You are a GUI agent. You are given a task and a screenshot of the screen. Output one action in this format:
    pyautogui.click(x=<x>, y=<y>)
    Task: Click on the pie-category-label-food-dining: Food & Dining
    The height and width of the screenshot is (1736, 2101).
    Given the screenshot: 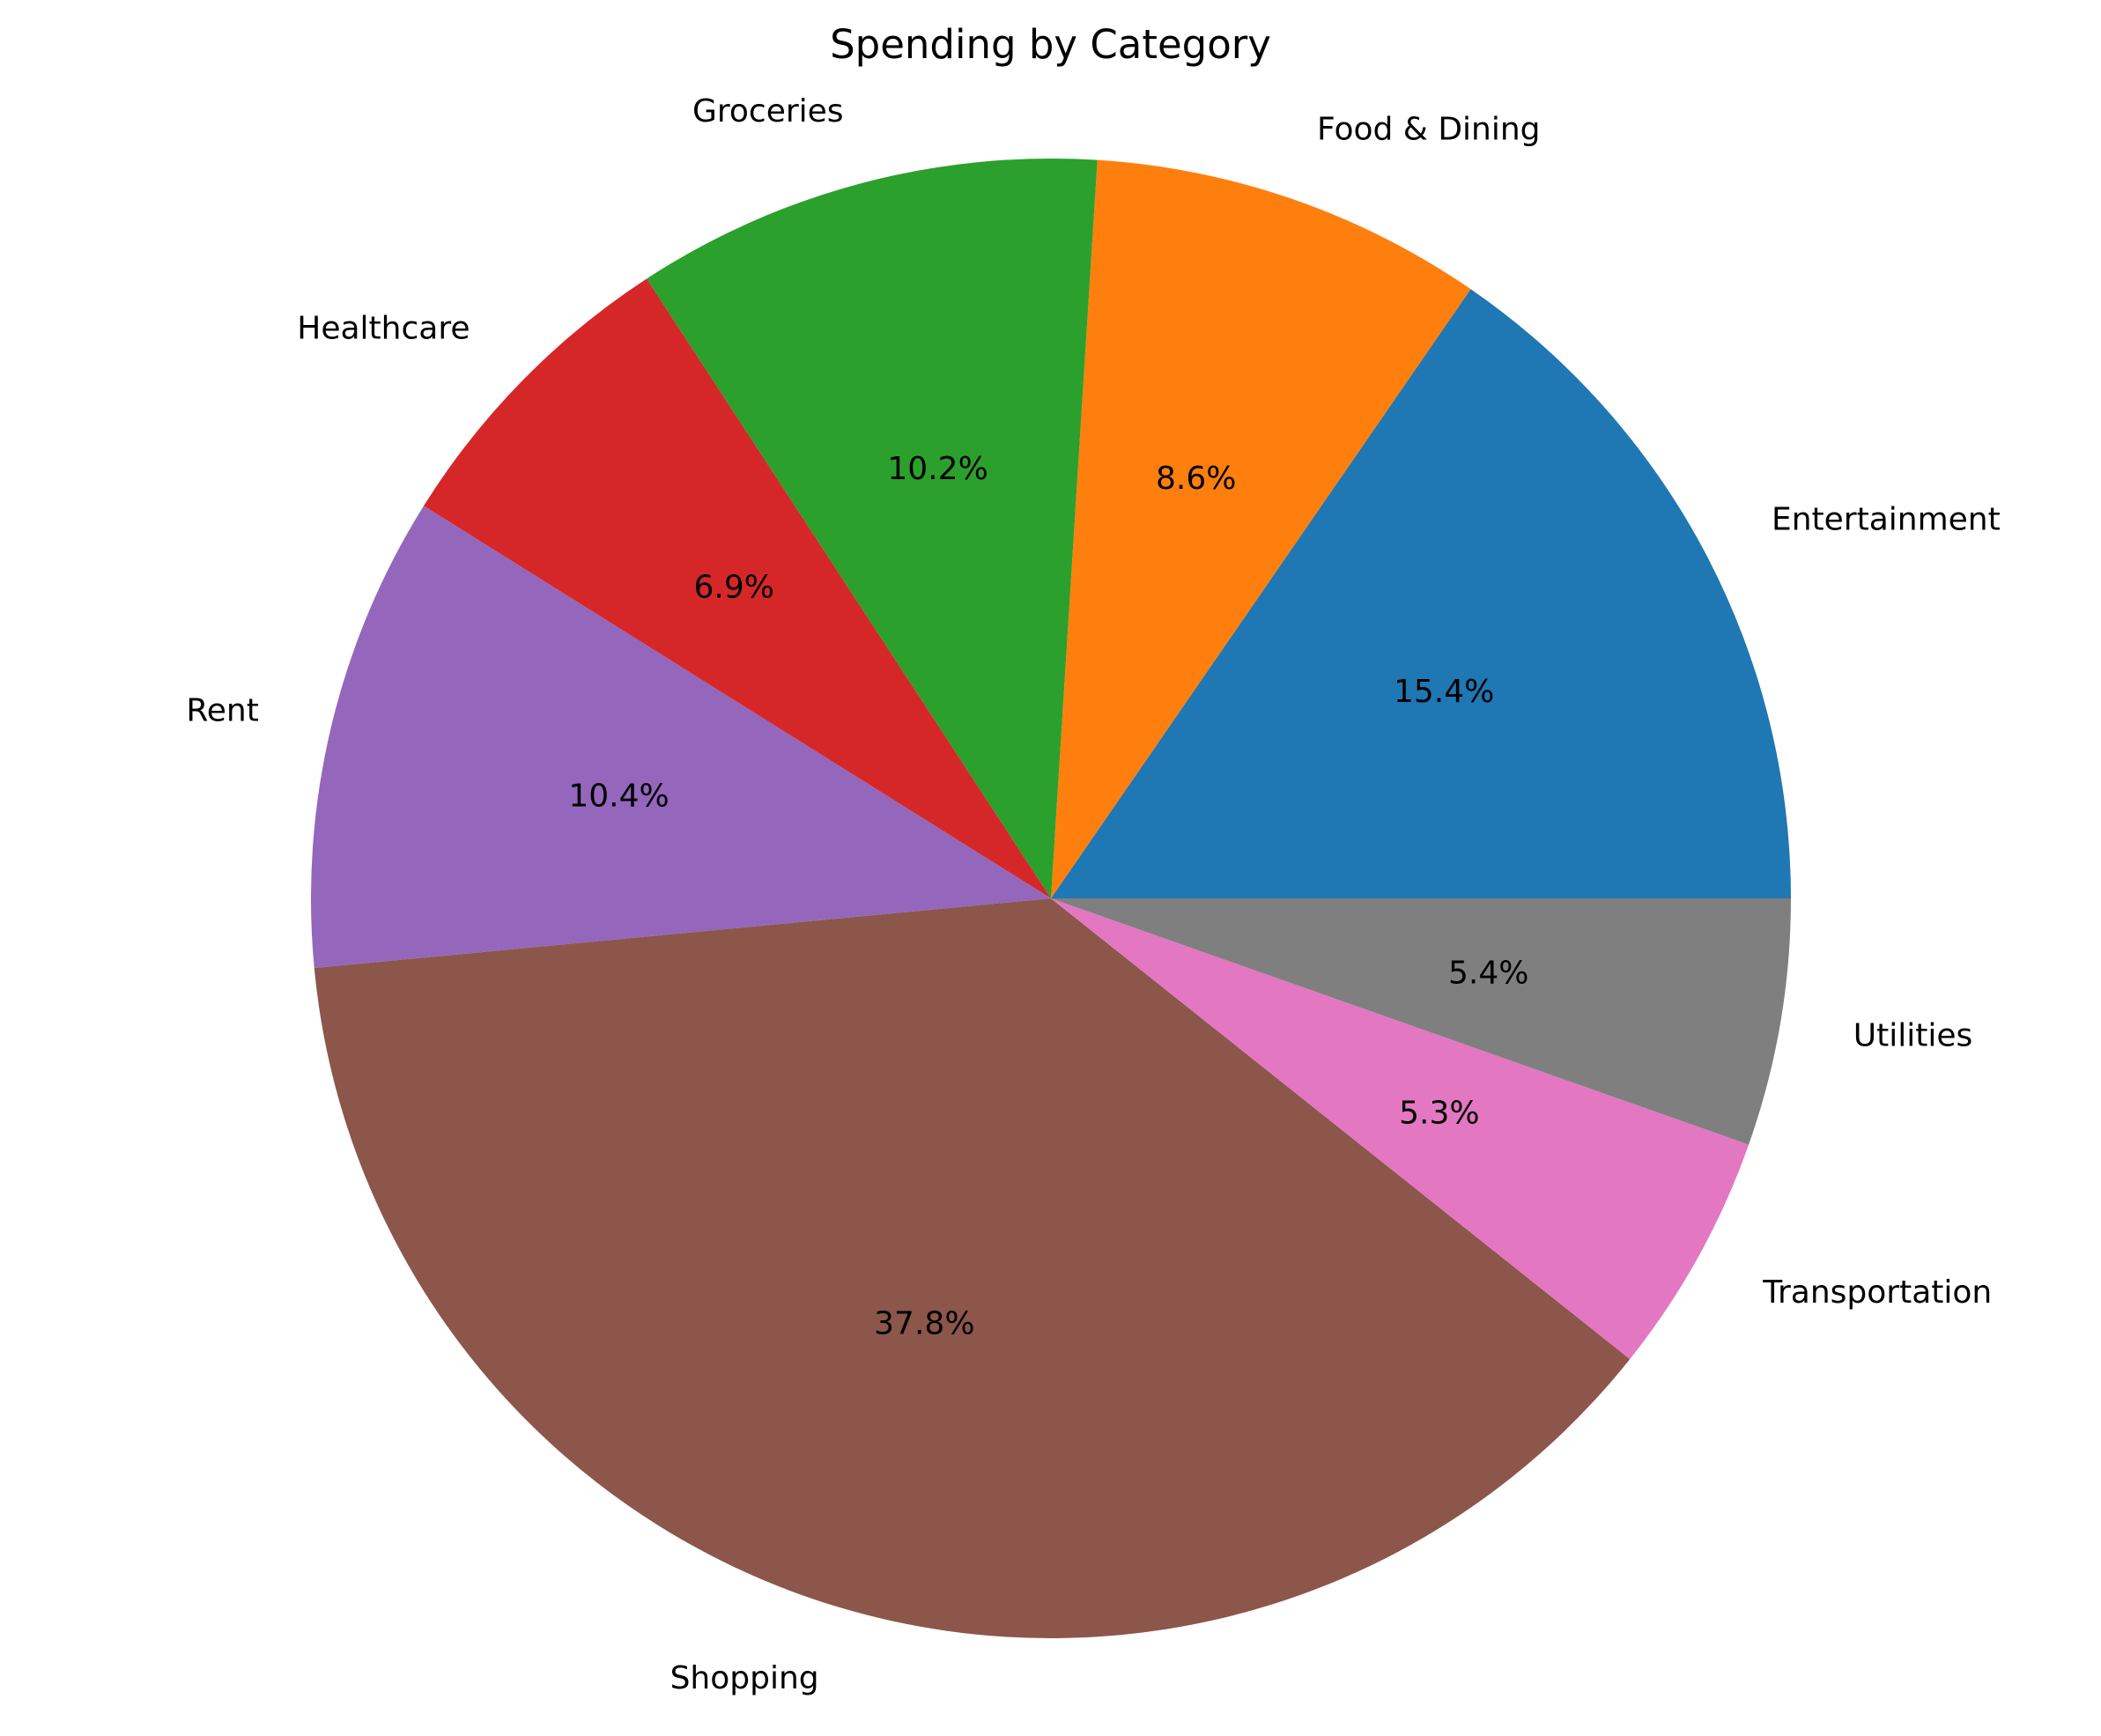 What is the action you would take?
    pyautogui.click(x=1429, y=129)
    